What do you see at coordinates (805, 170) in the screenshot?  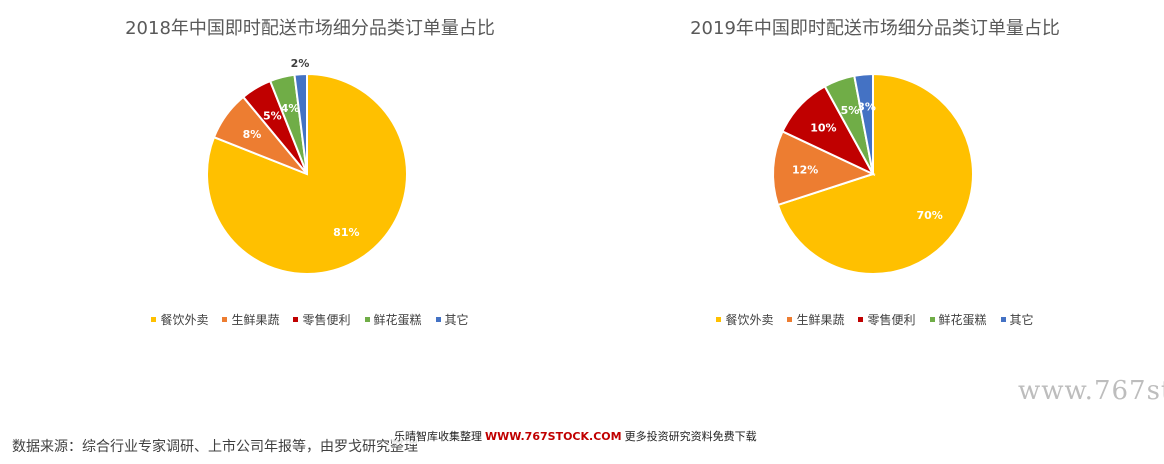 I see `data-label: 12%` at bounding box center [805, 170].